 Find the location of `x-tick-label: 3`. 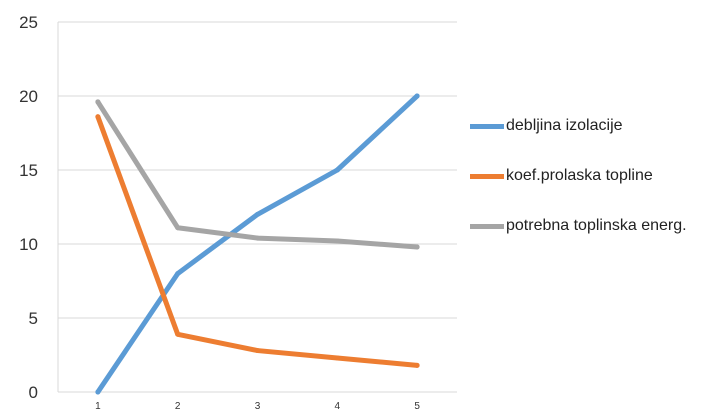

x-tick-label: 3 is located at coordinates (258, 405).